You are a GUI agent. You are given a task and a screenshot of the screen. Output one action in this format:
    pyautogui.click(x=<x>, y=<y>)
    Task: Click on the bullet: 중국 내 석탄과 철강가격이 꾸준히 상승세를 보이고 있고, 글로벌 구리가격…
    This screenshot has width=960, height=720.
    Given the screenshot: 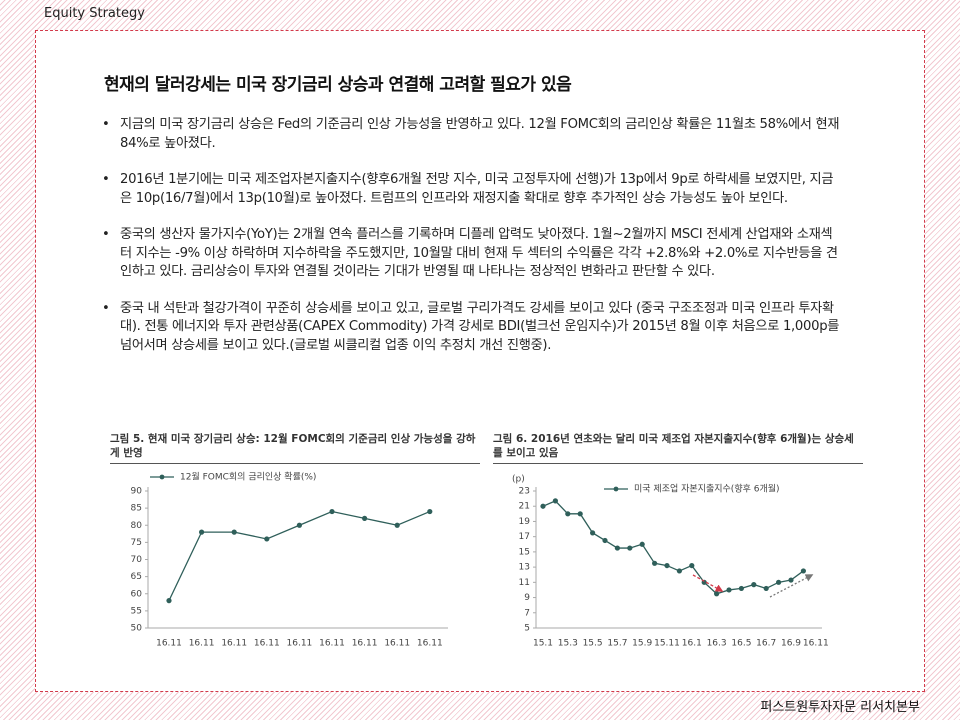 What is the action you would take?
    pyautogui.click(x=473, y=328)
    